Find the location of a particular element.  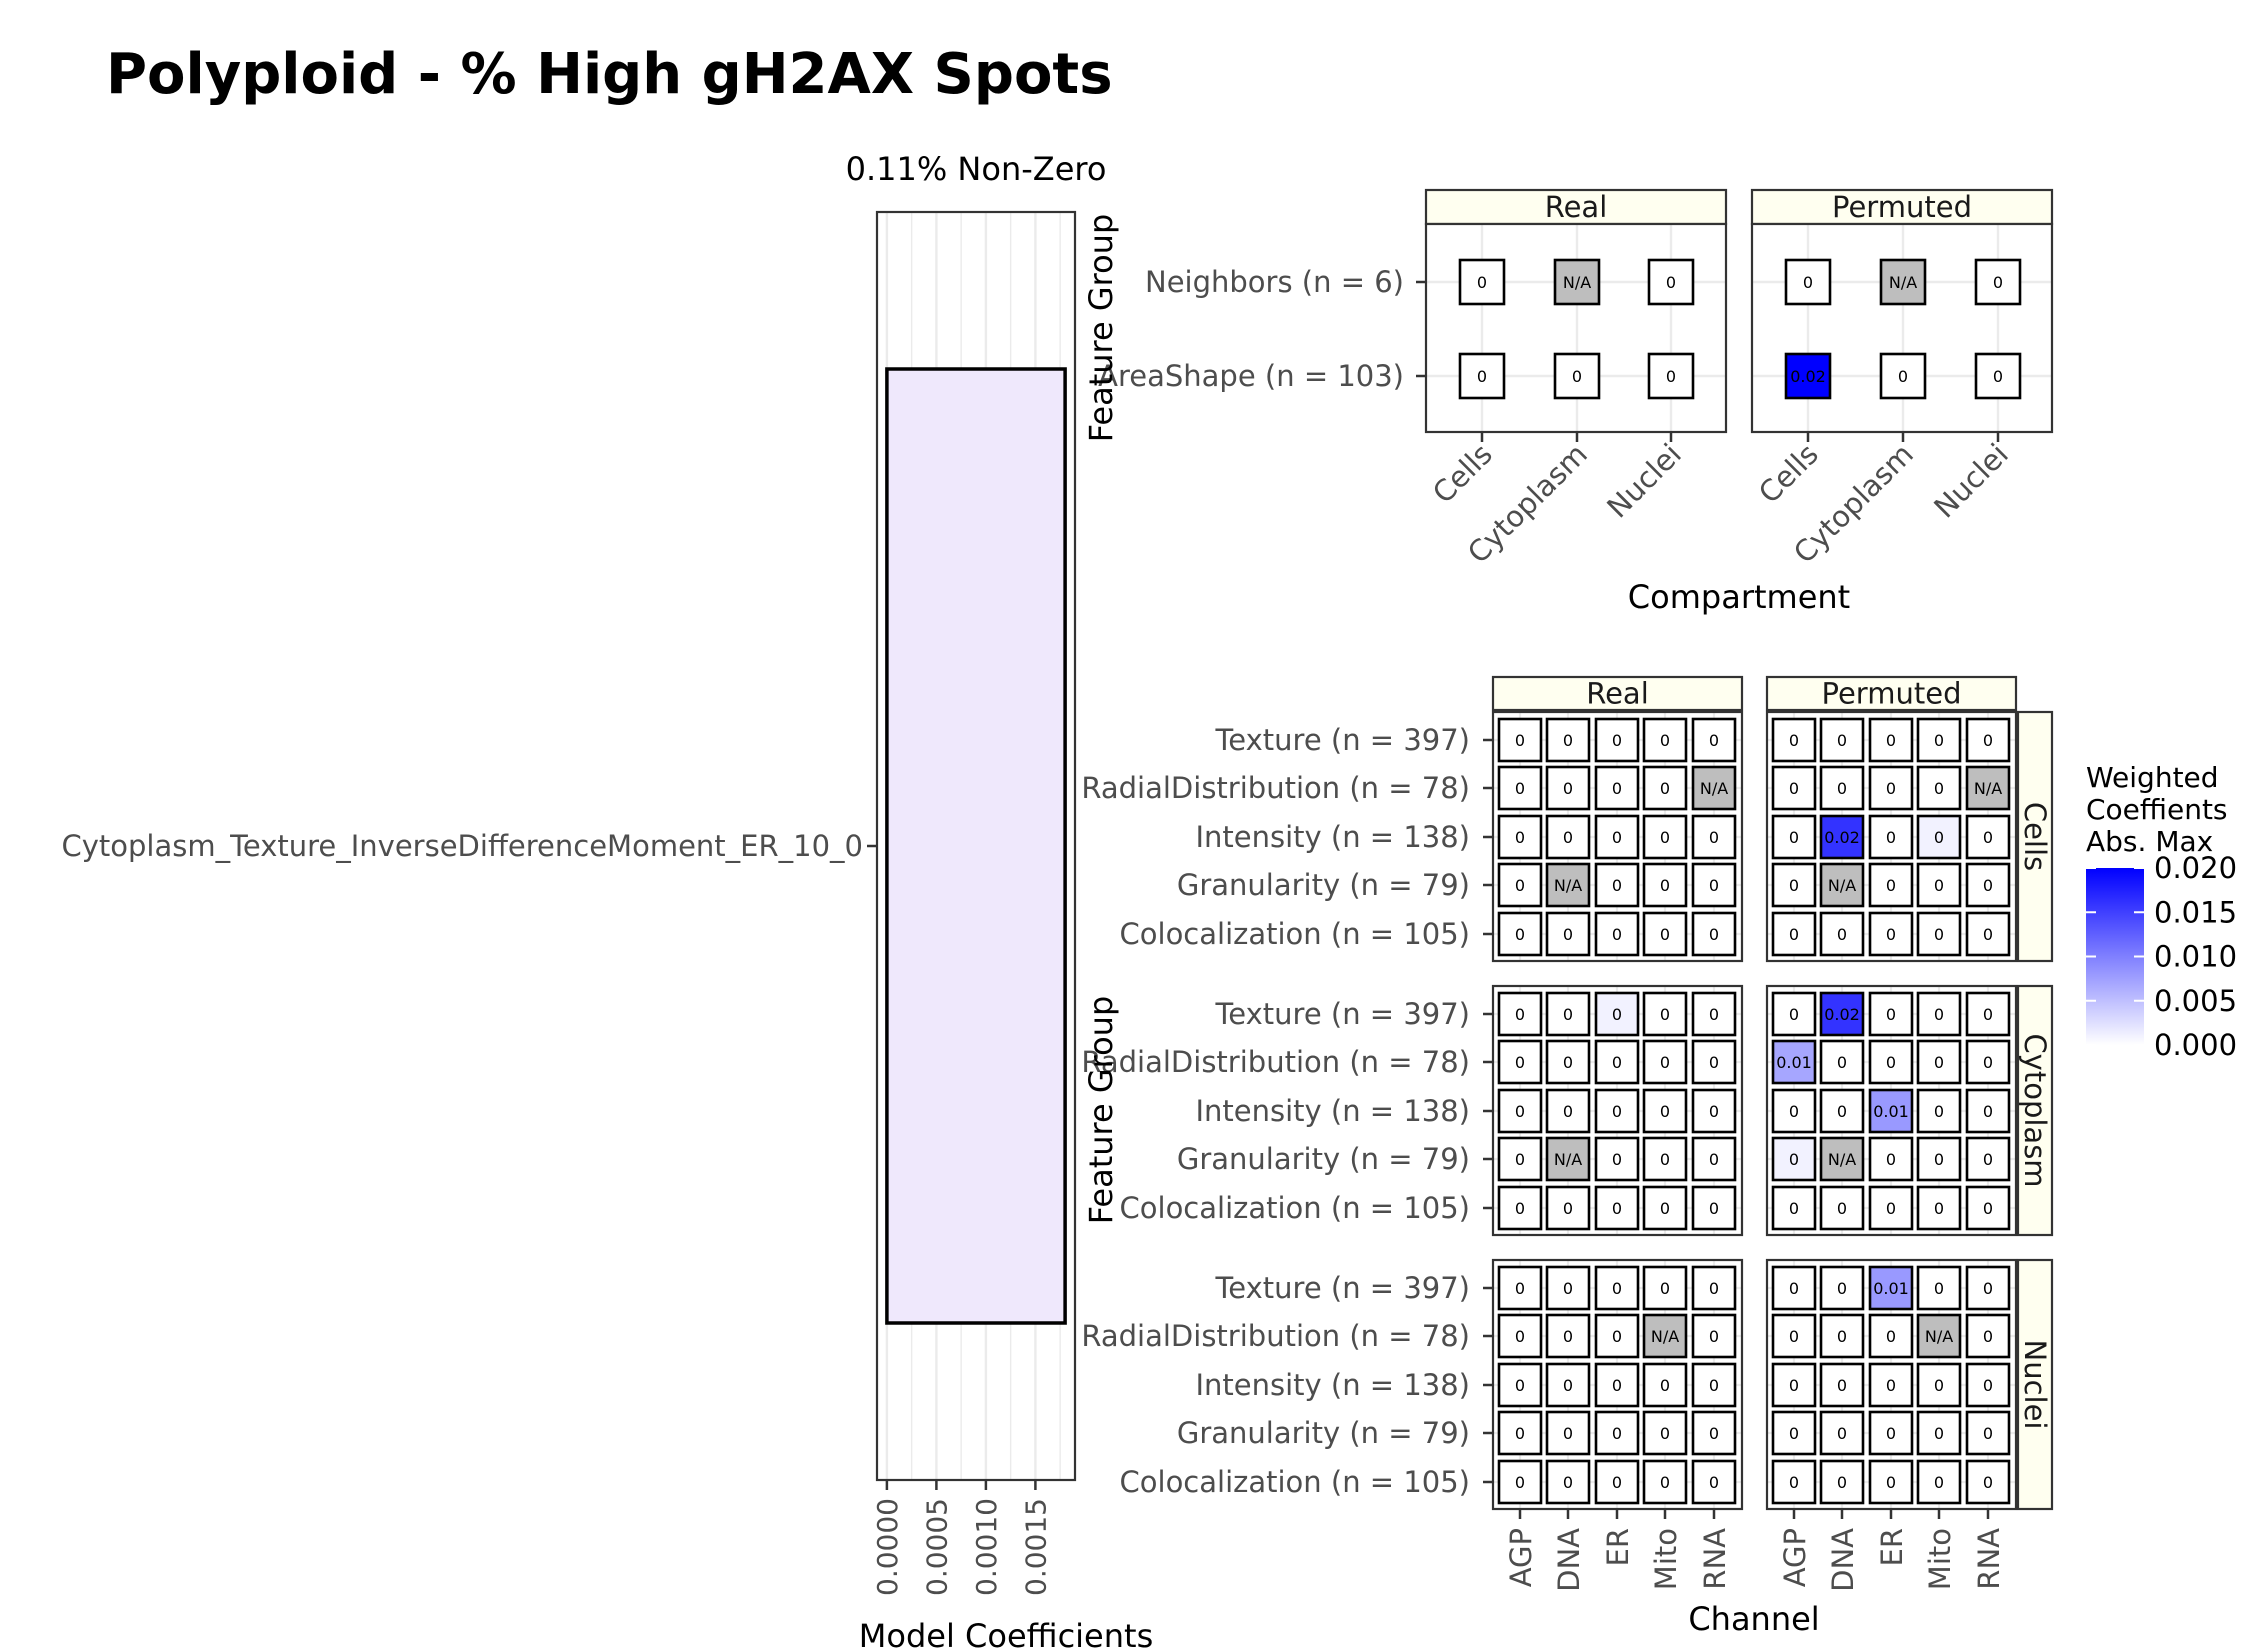

heat2-x-axis-title: Channel is located at coordinates (1753, 1619).